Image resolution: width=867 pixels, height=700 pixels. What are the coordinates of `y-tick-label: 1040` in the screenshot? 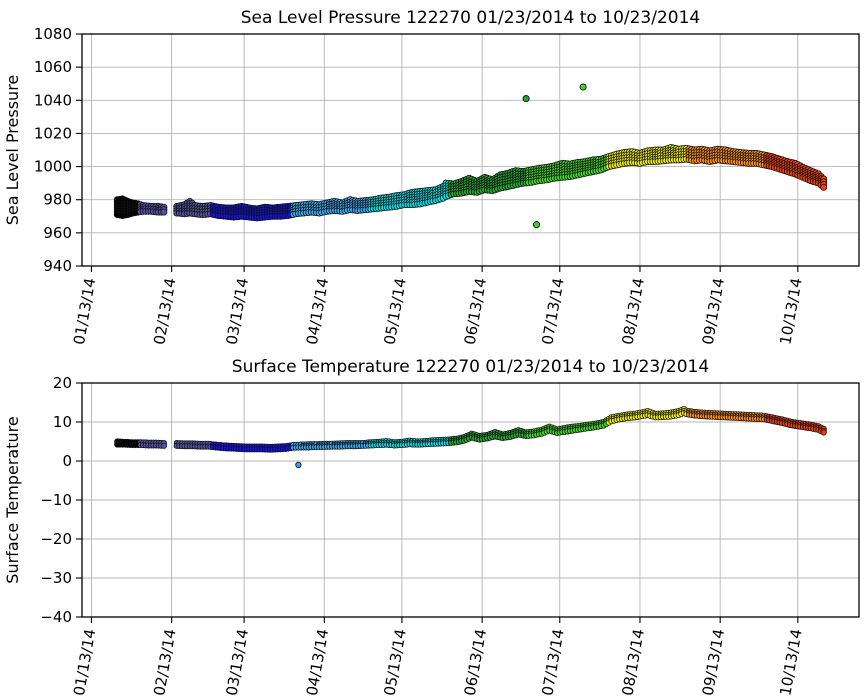 It's located at (53, 100).